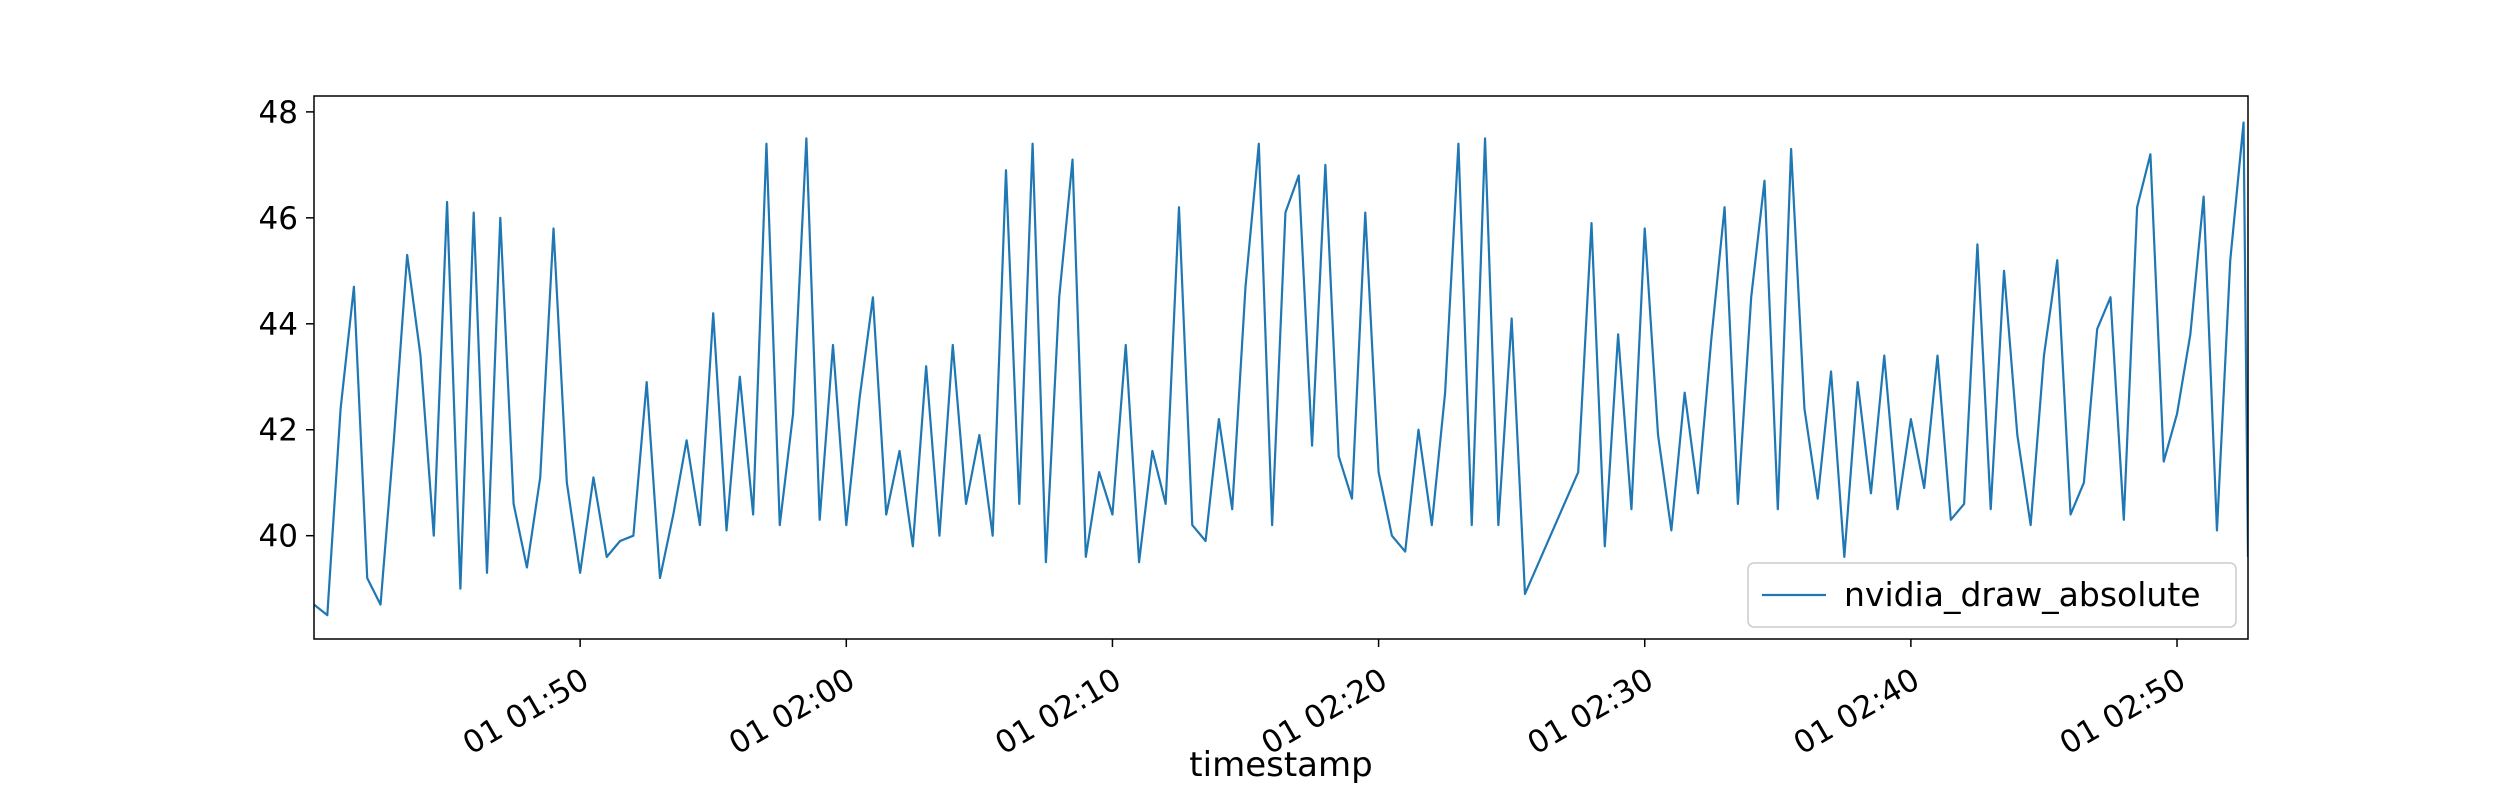 Image resolution: width=2500 pixels, height=800 pixels. What do you see at coordinates (278, 537) in the screenshot?
I see `y-tick-label: 40` at bounding box center [278, 537].